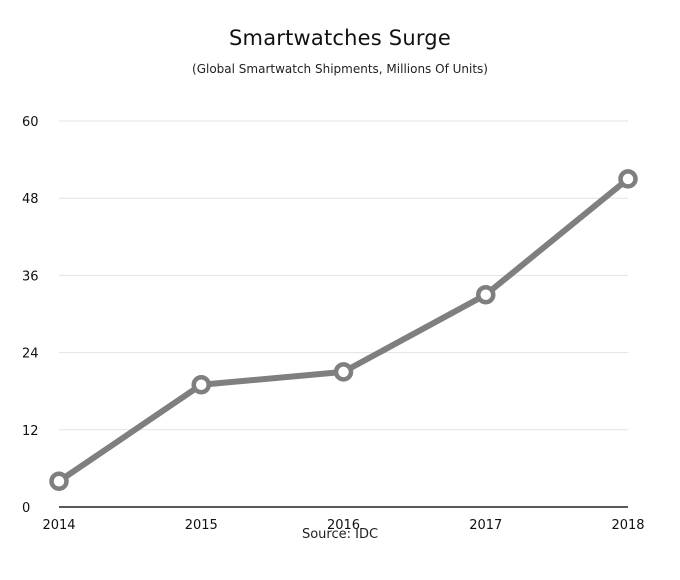 The image size is (680, 580). Describe the element at coordinates (58, 525) in the screenshot. I see `x-tick-label-2014: 2014` at that location.